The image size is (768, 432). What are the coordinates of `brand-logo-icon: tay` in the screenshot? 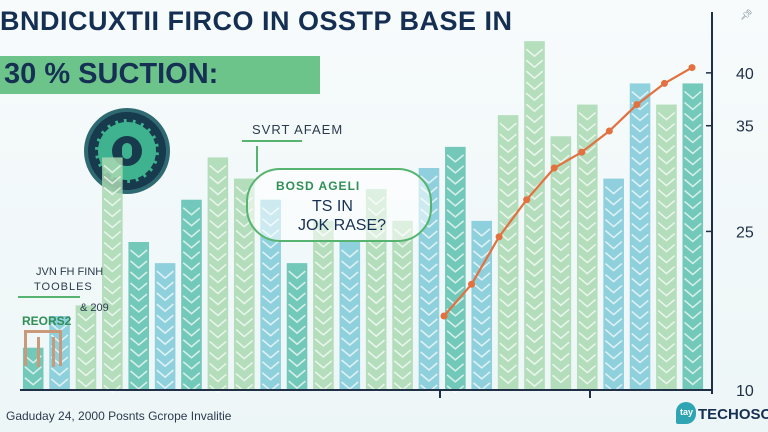 It's located at (686, 413).